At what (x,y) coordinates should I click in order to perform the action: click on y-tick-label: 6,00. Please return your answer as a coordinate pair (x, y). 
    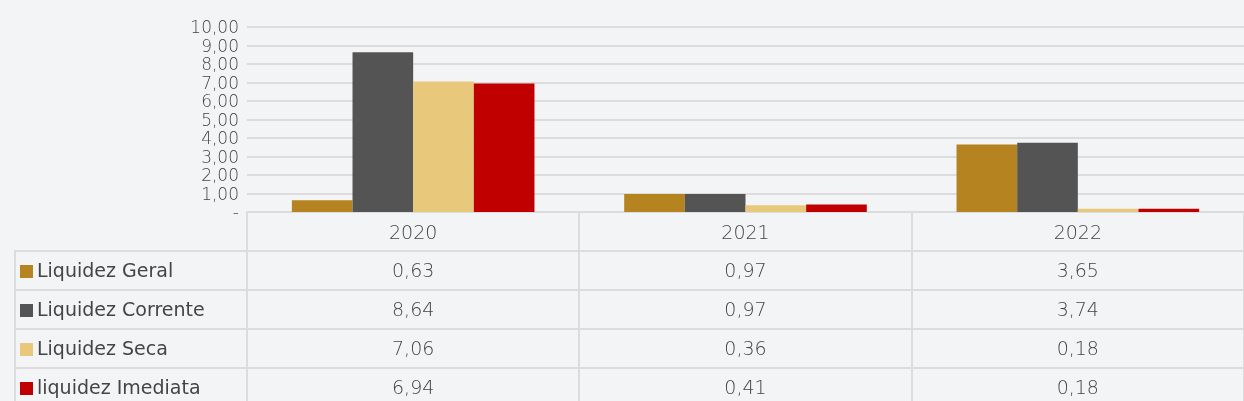
    Looking at the image, I should click on (220, 101).